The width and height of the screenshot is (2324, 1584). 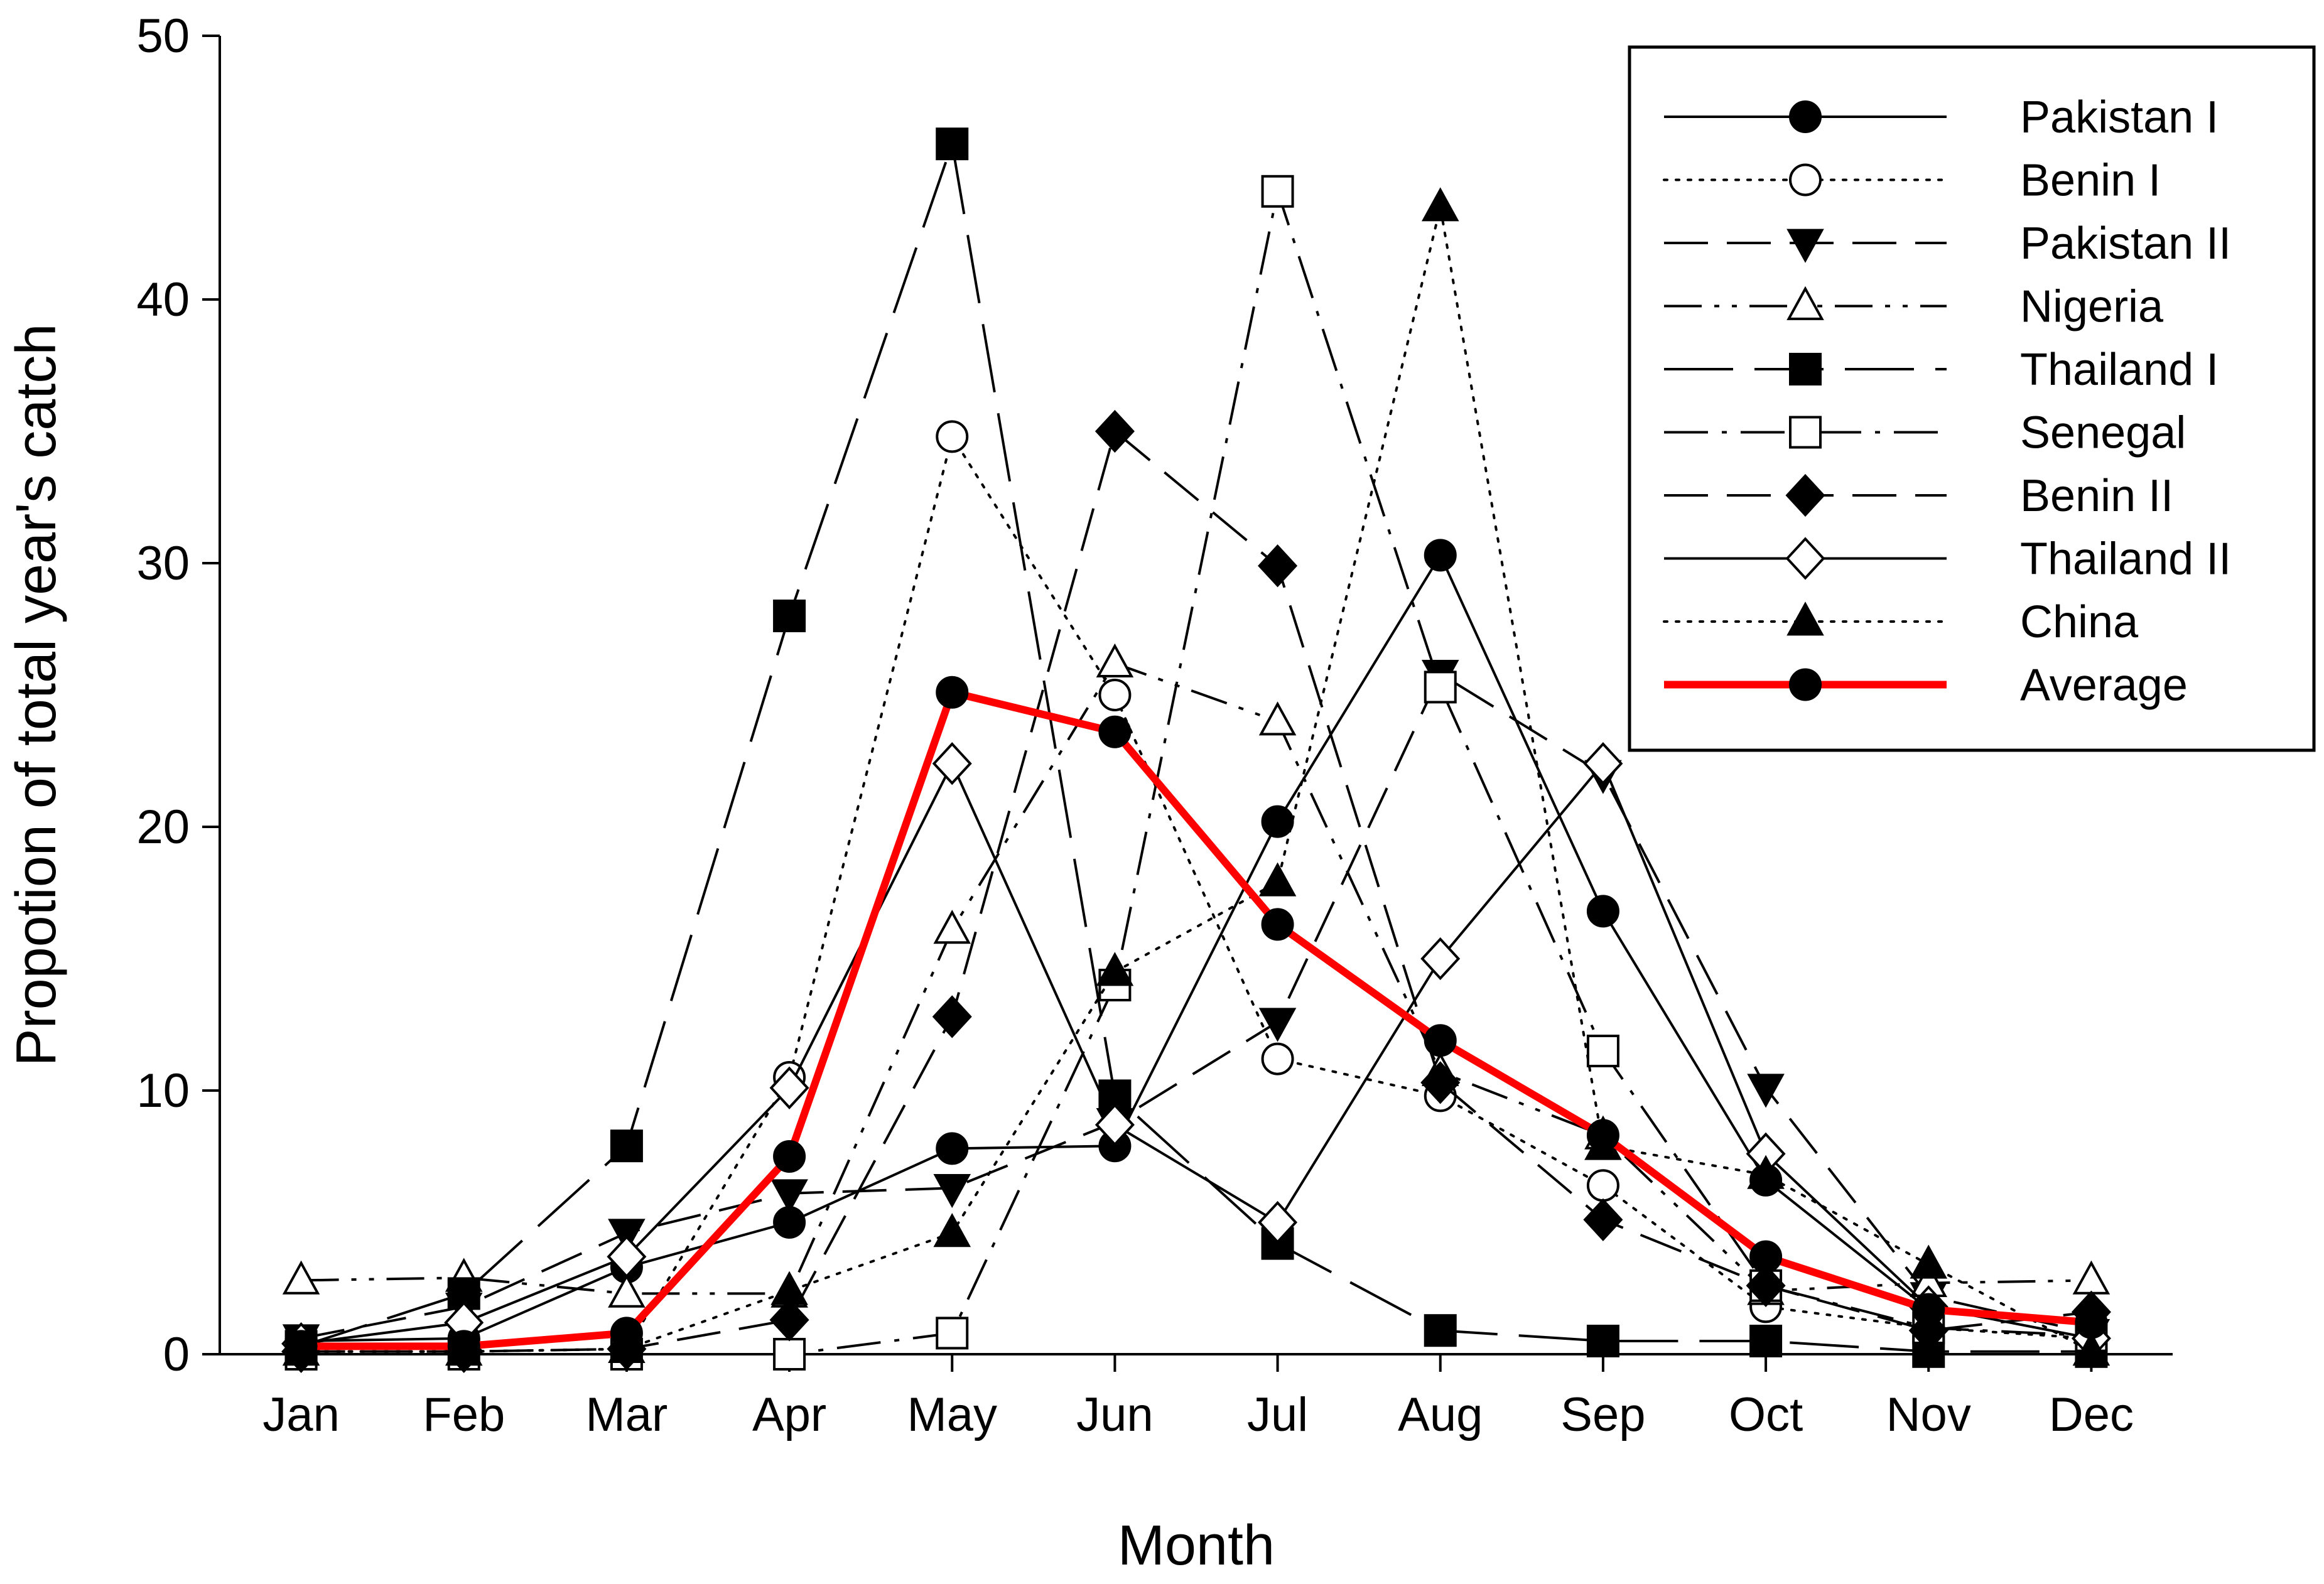 What do you see at coordinates (163, 299) in the screenshot?
I see `y-tick-label: 40` at bounding box center [163, 299].